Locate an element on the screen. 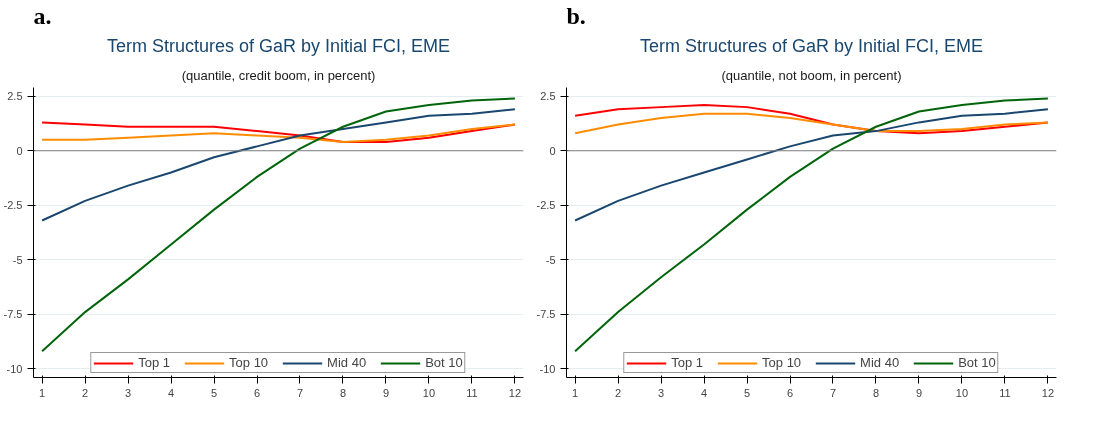  text: a. is located at coordinates (42, 15).